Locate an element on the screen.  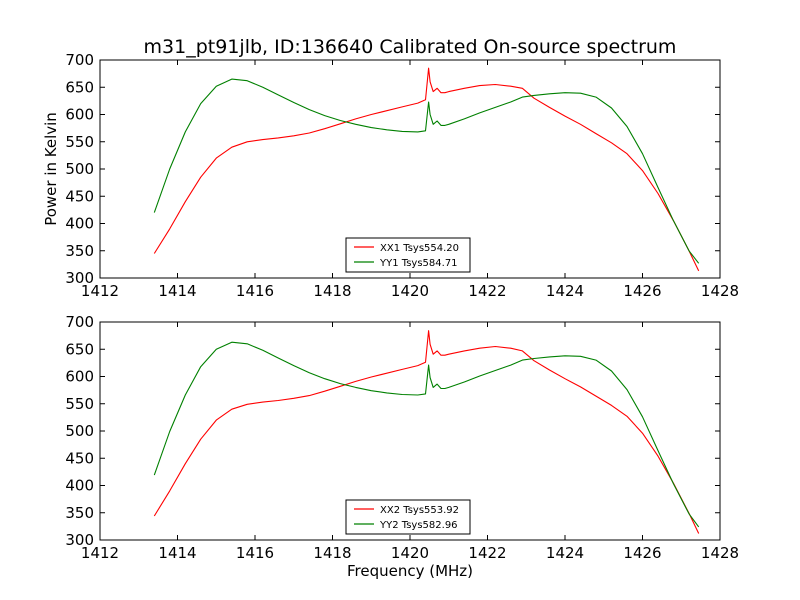
y-axis-title: Power in Kelvin is located at coordinates (51, 169).